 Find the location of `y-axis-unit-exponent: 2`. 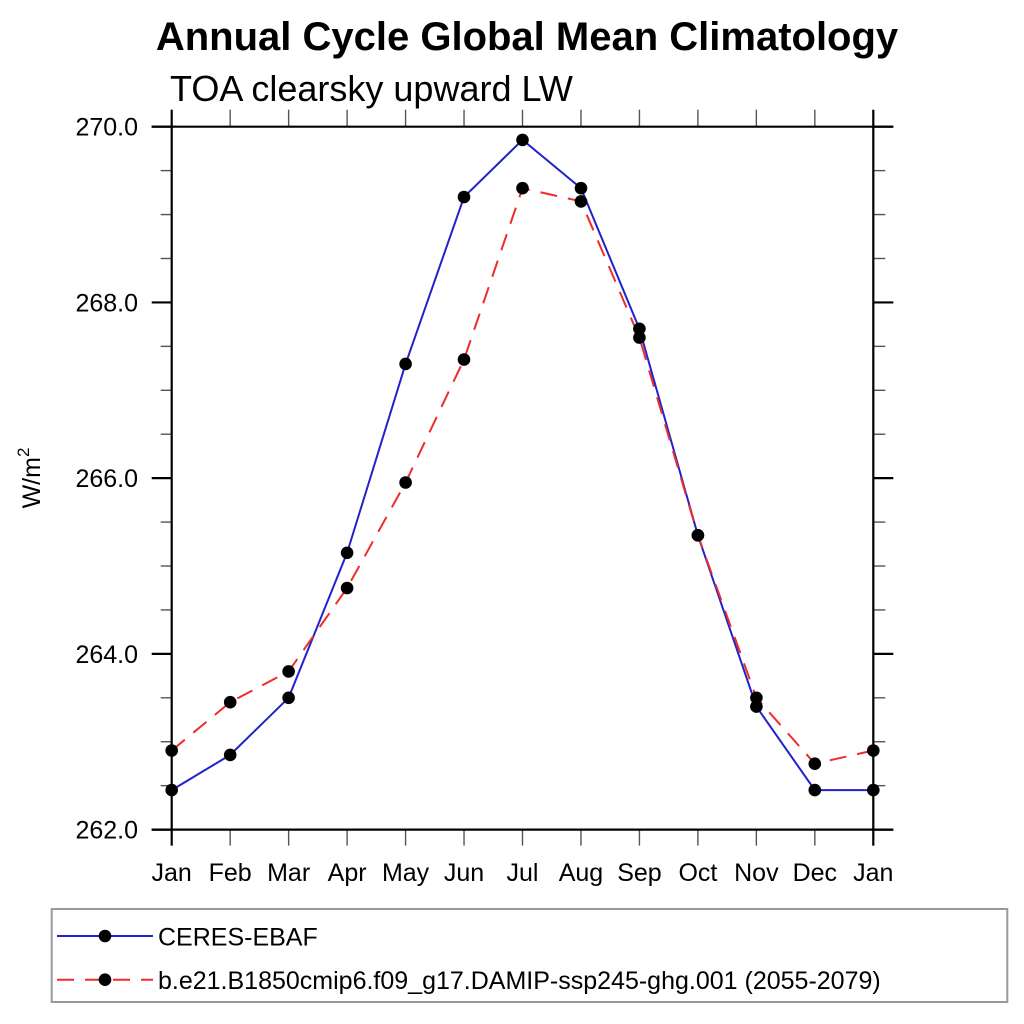

y-axis-unit-exponent: 2 is located at coordinates (23, 452).